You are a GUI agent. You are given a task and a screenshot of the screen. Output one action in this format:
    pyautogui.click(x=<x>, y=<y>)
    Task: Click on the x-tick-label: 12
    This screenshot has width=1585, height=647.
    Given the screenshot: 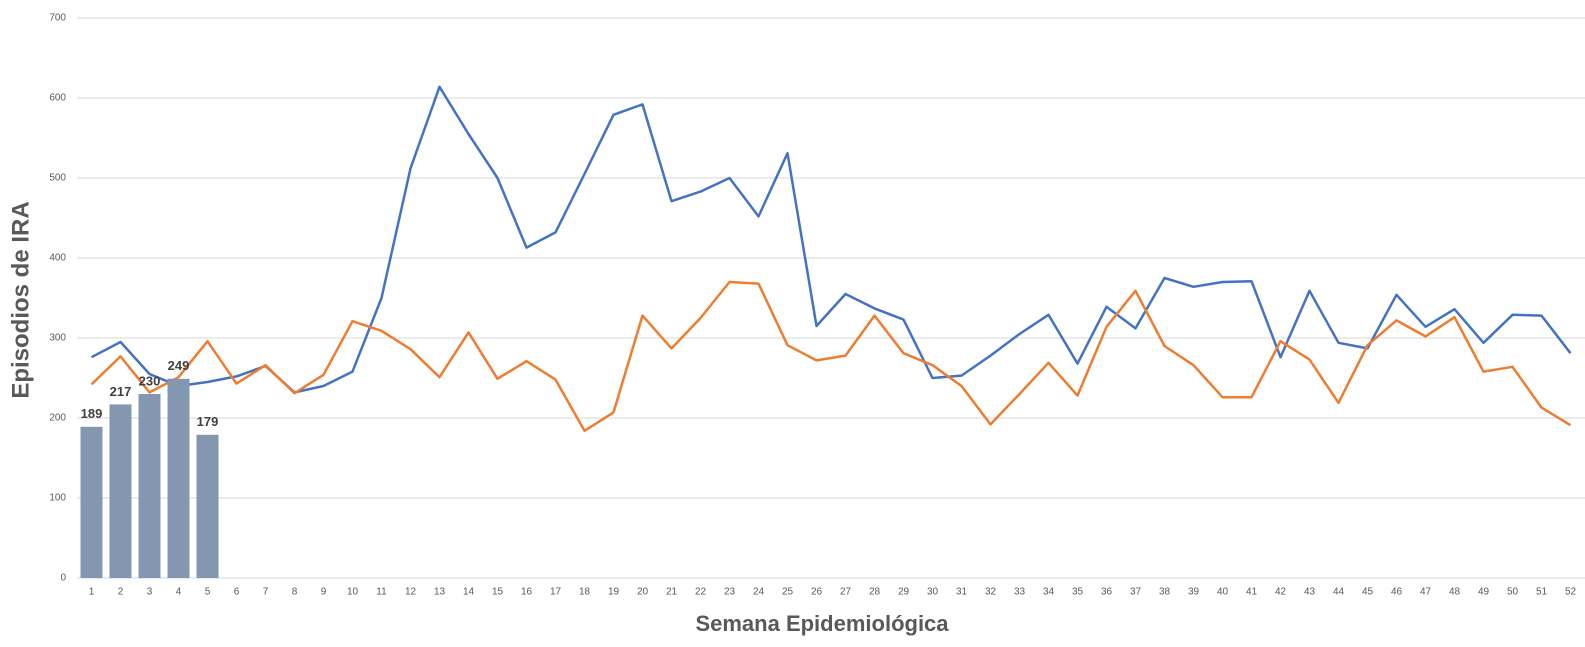 What is the action you would take?
    pyautogui.click(x=411, y=592)
    